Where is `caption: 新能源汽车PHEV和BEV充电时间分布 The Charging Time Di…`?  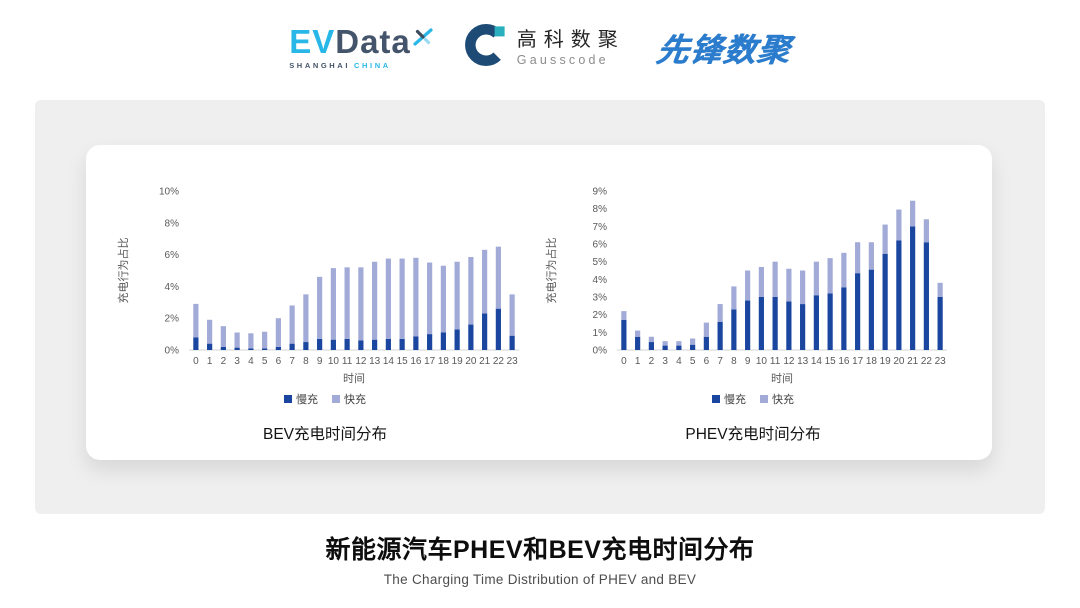
caption: 新能源汽车PHEV和BEV充电时间分布 The Charging Time Di… is located at coordinates (540, 558).